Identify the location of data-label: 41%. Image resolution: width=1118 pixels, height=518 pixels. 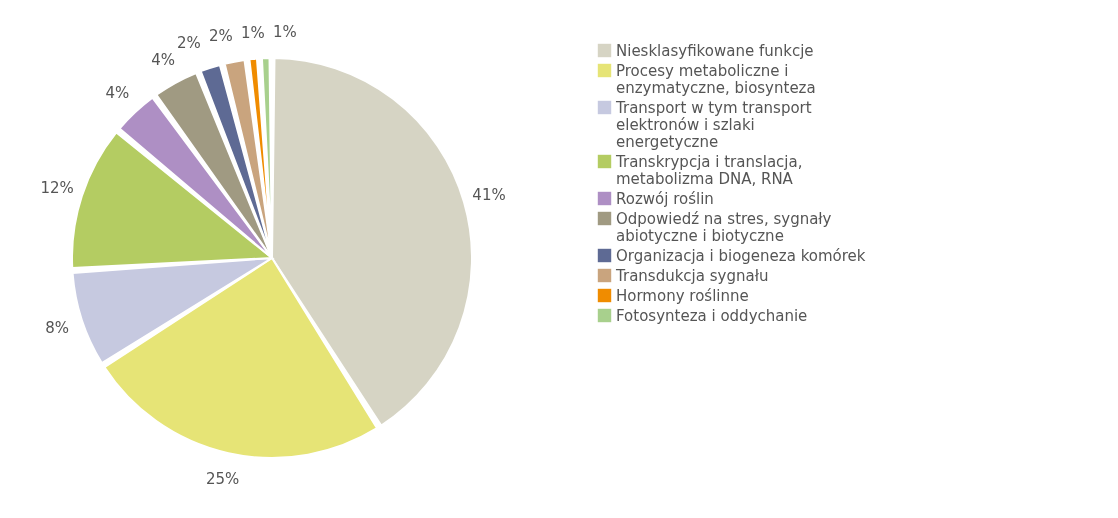
(489, 194).